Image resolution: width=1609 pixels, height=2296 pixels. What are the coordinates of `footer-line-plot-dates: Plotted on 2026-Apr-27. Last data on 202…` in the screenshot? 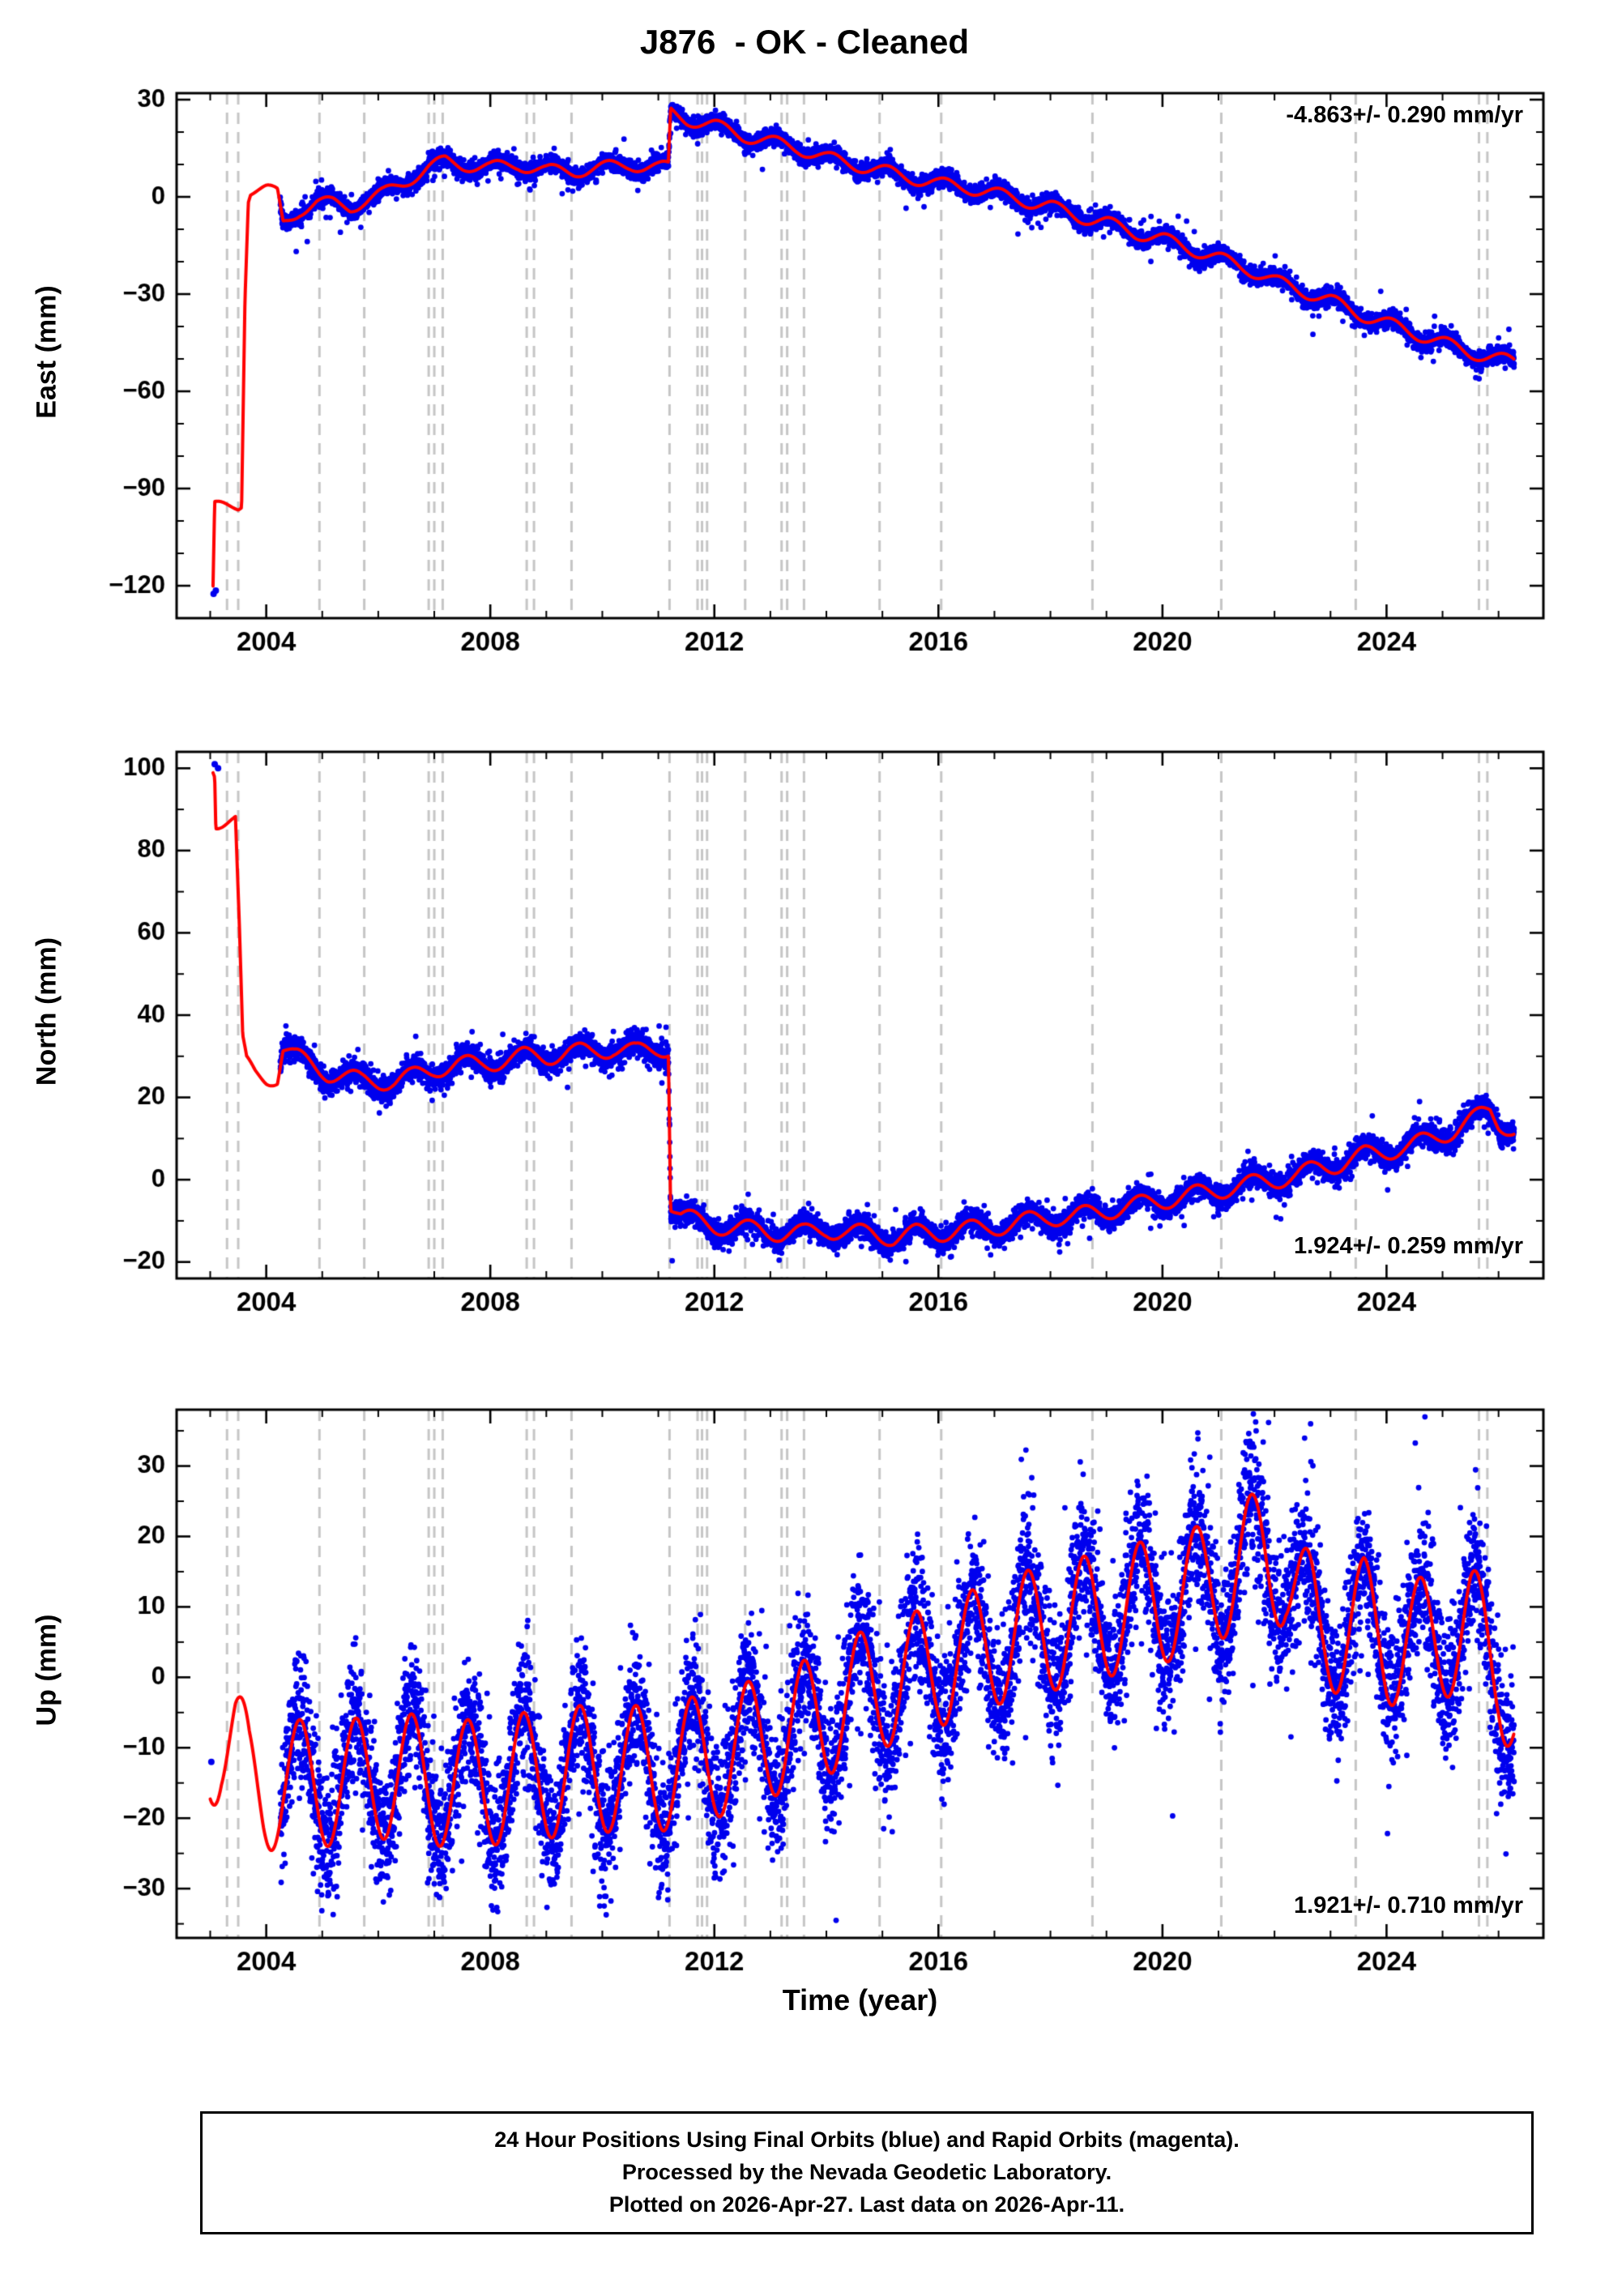 It's located at (866, 2204).